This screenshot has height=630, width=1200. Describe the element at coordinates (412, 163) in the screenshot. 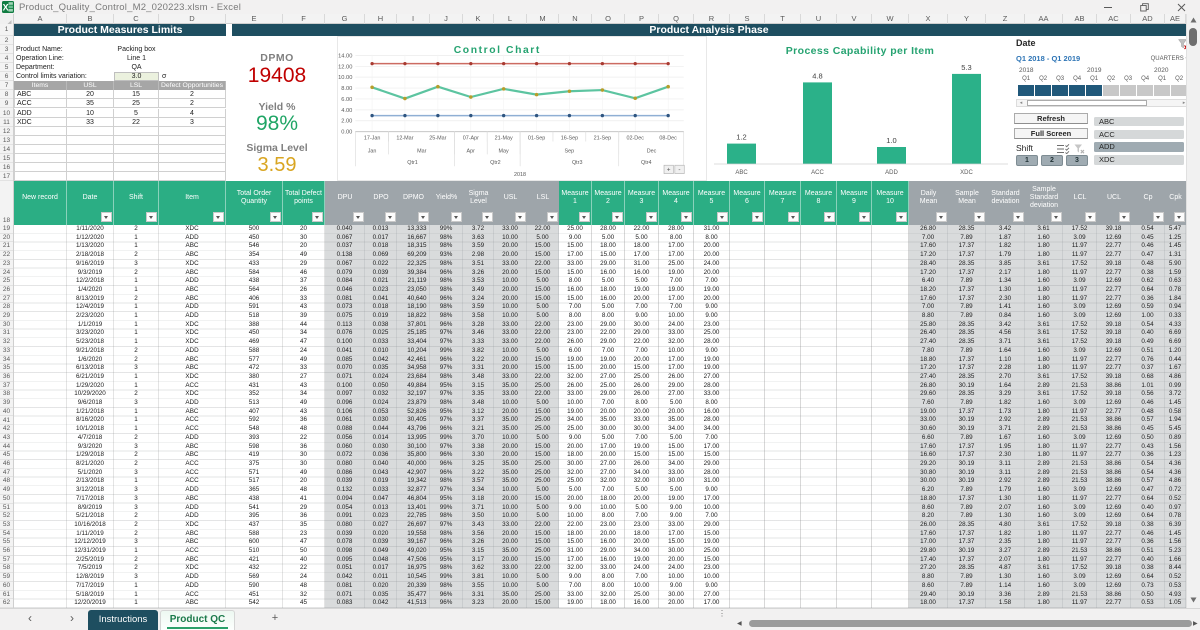

I see `svg-text: Qtr1` at that location.